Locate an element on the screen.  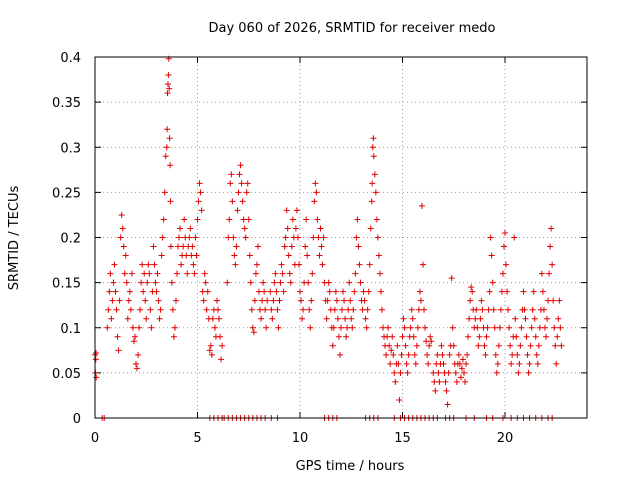
y-tick-label: 0.05 is located at coordinates (66, 374).